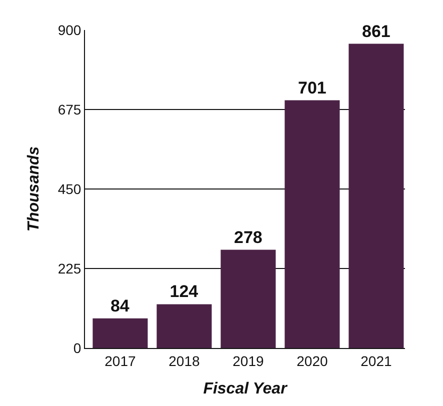 This screenshot has height=406, width=443. What do you see at coordinates (376, 31) in the screenshot?
I see `data-label: 861` at bounding box center [376, 31].